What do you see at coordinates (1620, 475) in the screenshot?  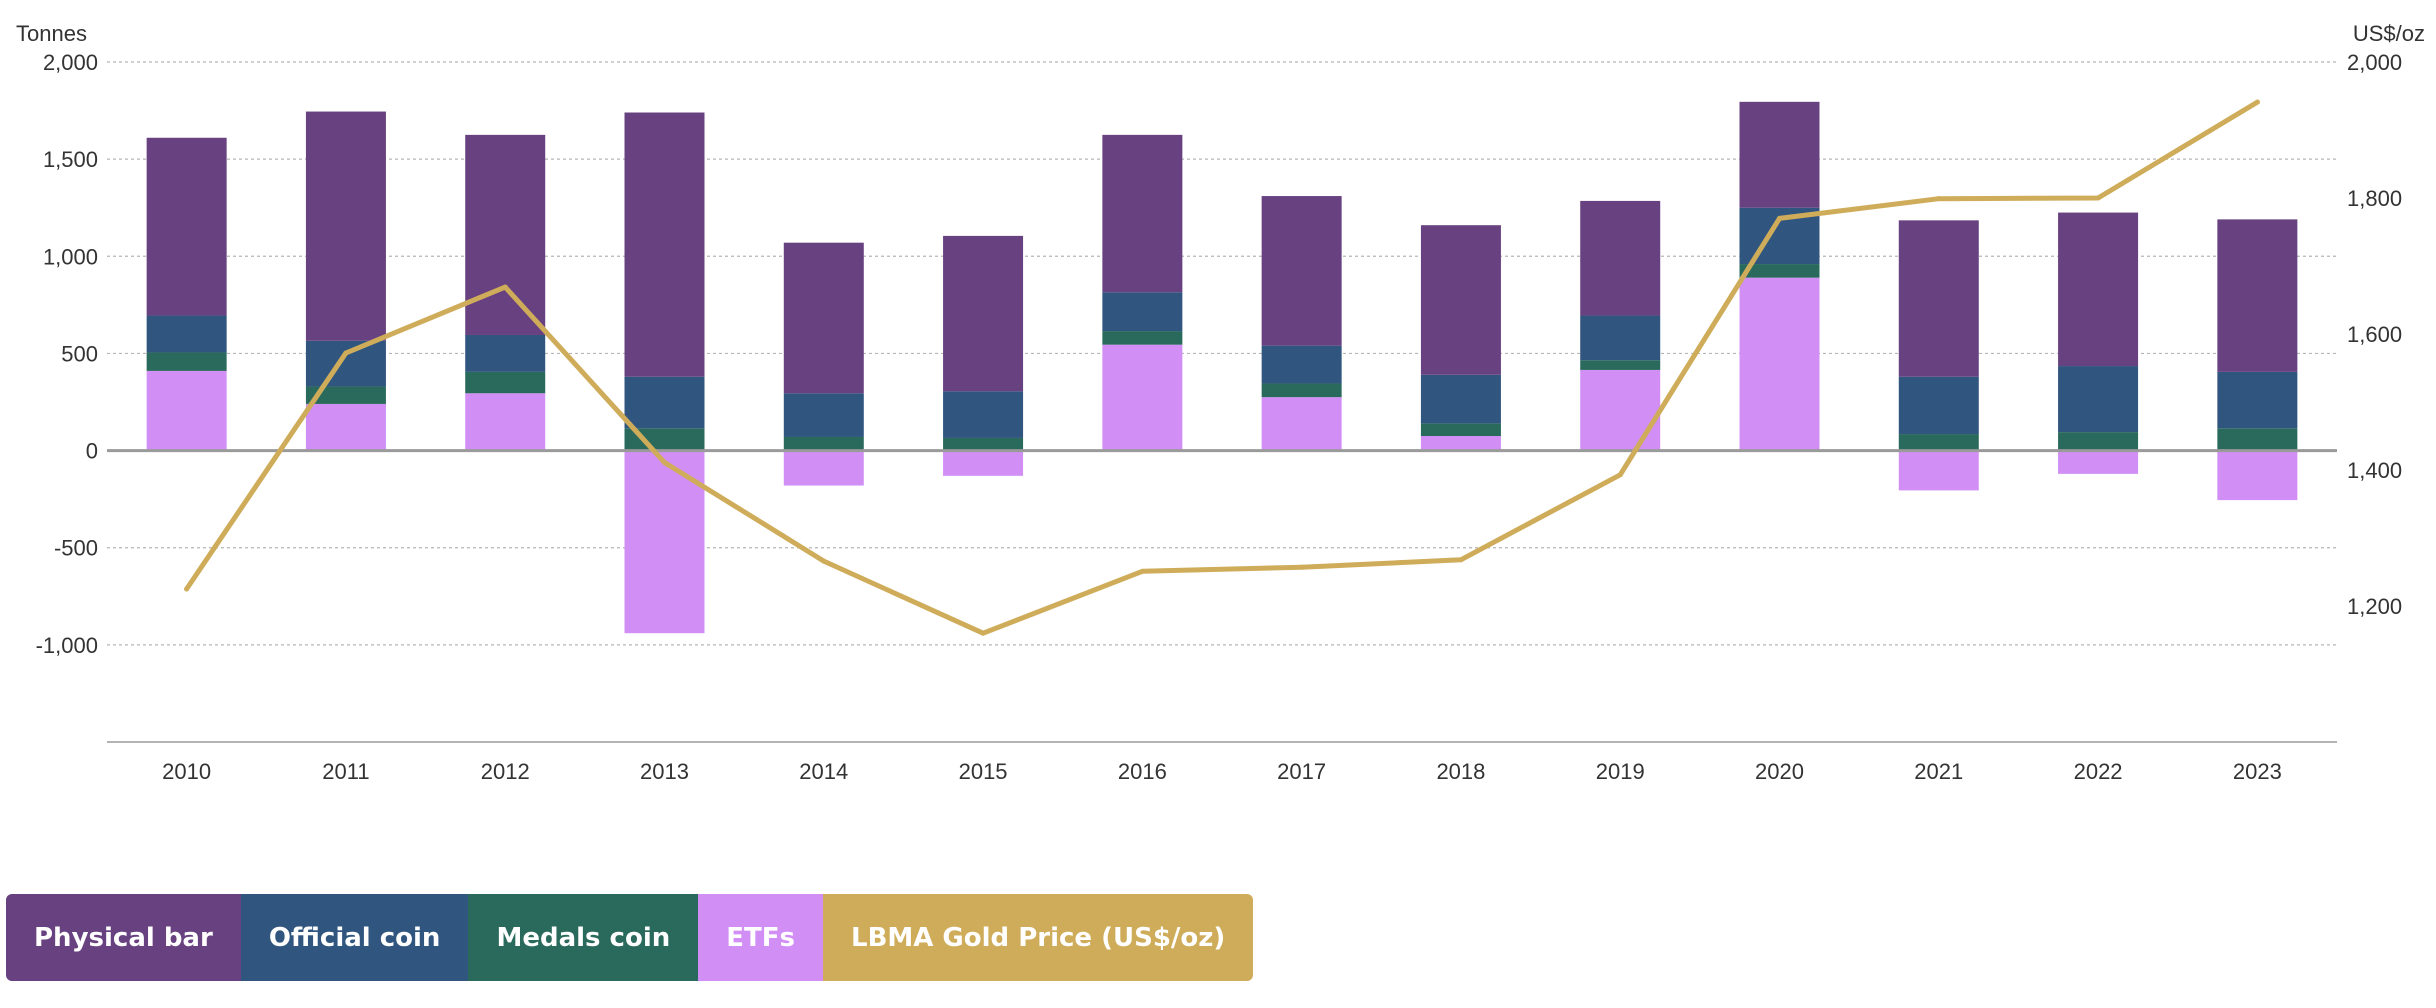 I see `price-point-2019` at bounding box center [1620, 475].